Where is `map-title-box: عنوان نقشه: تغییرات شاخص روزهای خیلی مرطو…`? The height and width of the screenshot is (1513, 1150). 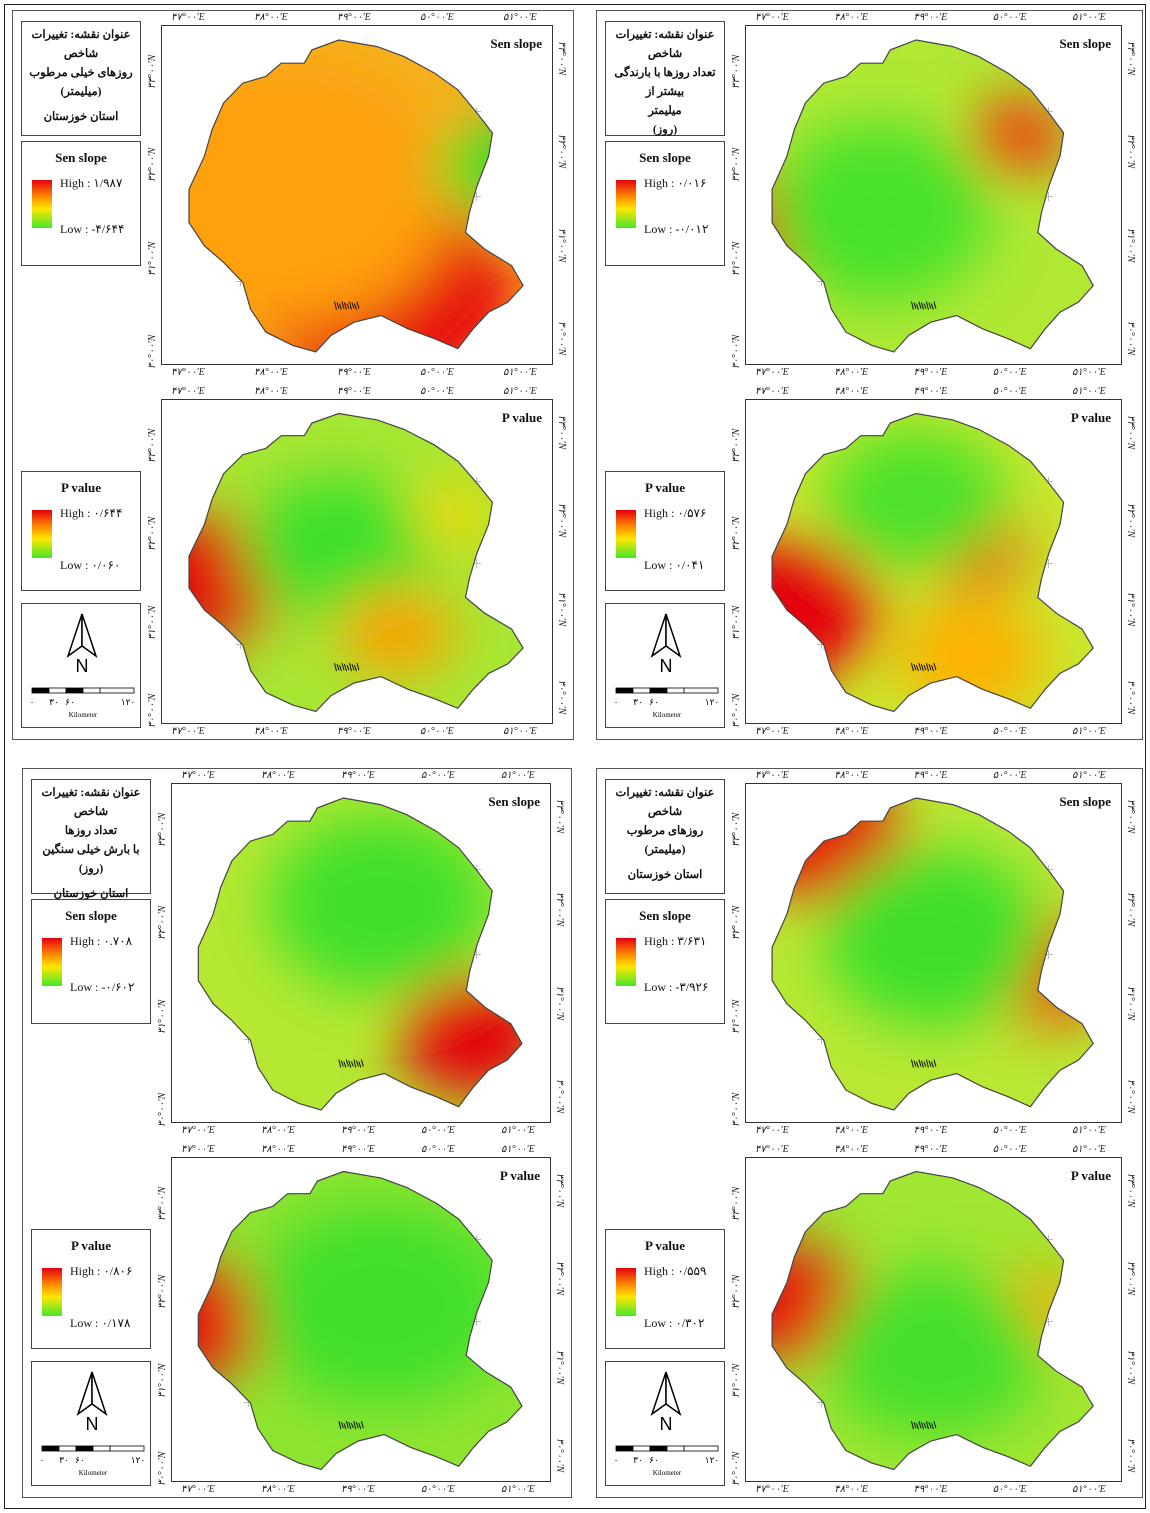 map-title-box: عنوان نقشه: تغییرات شاخص روزهای خیلی مرطو… is located at coordinates (81, 78).